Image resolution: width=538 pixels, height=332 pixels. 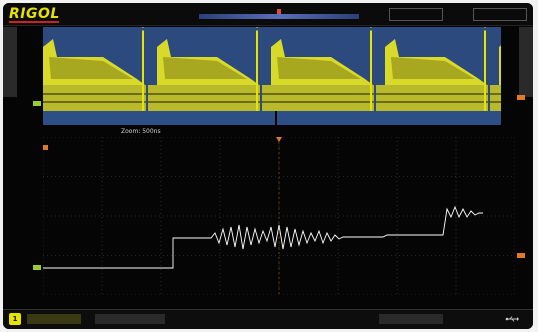 I want to click on rigol-logo: RIGOL, so click(x=34, y=14).